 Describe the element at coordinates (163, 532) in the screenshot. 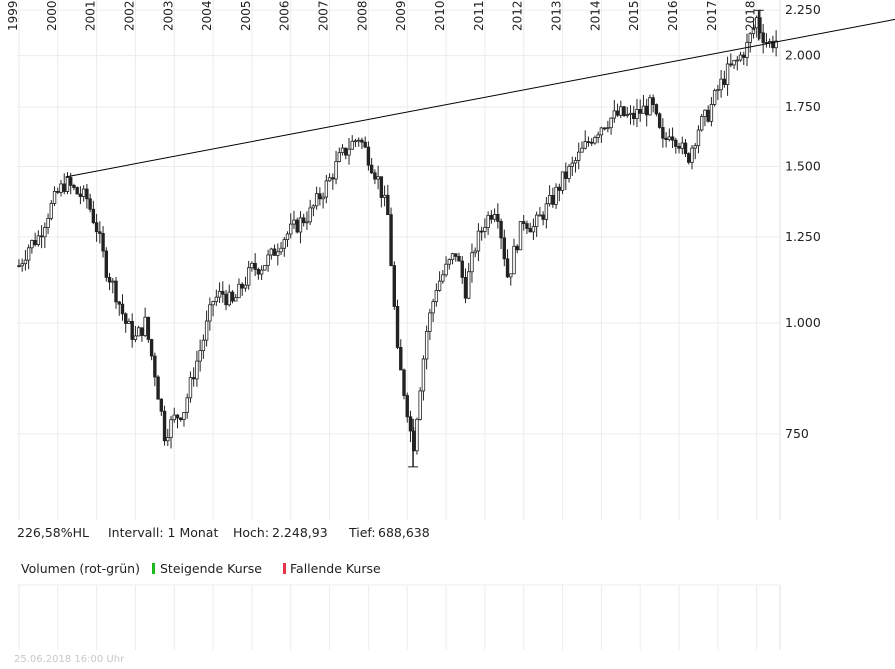

I see `interval-label: Intervall: 1 Monat` at that location.